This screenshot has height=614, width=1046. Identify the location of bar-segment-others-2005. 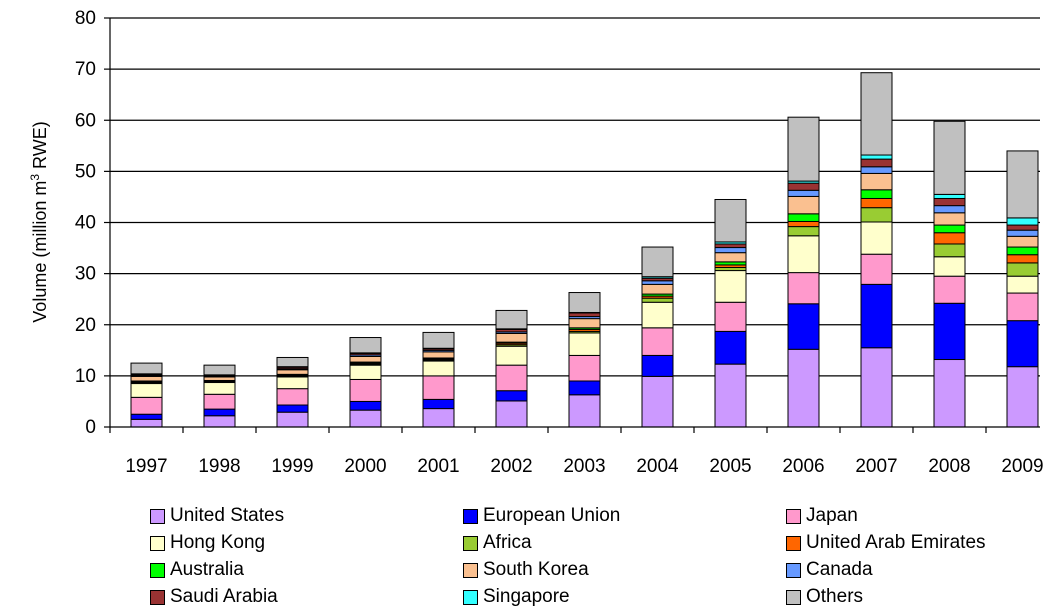
(730, 220).